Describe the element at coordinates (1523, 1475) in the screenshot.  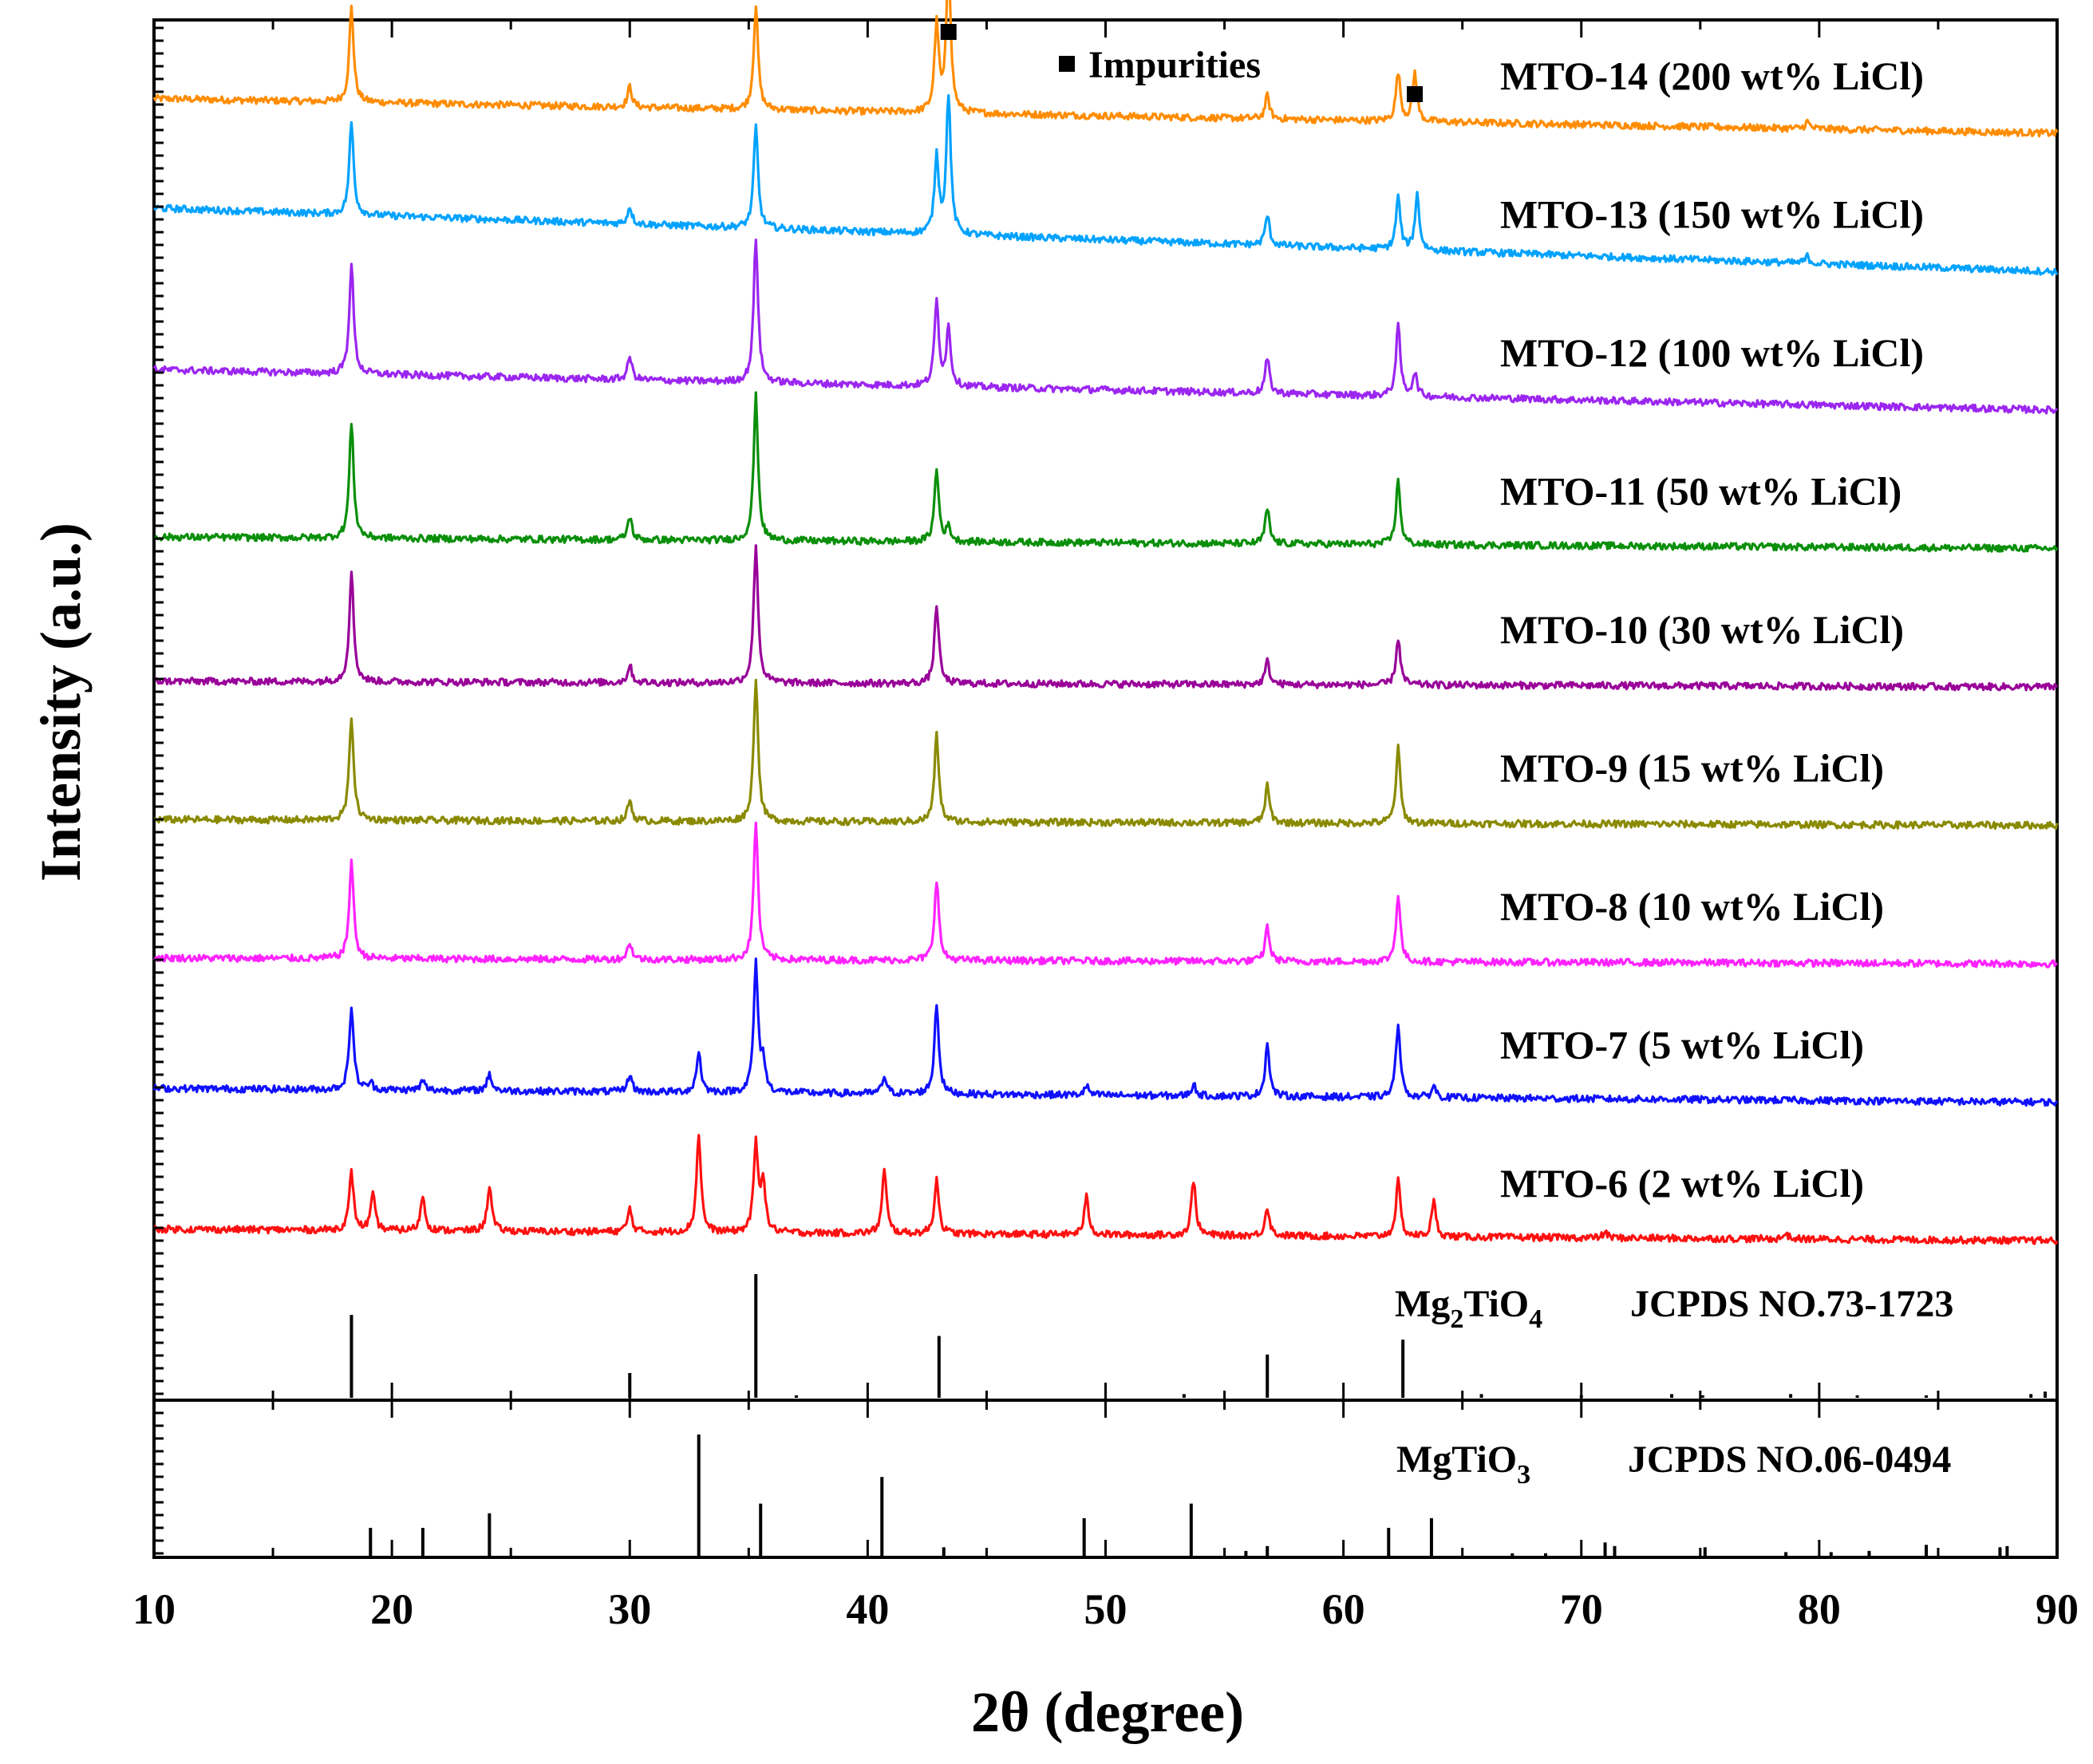
I see `ref-formula-sub1: 3` at that location.